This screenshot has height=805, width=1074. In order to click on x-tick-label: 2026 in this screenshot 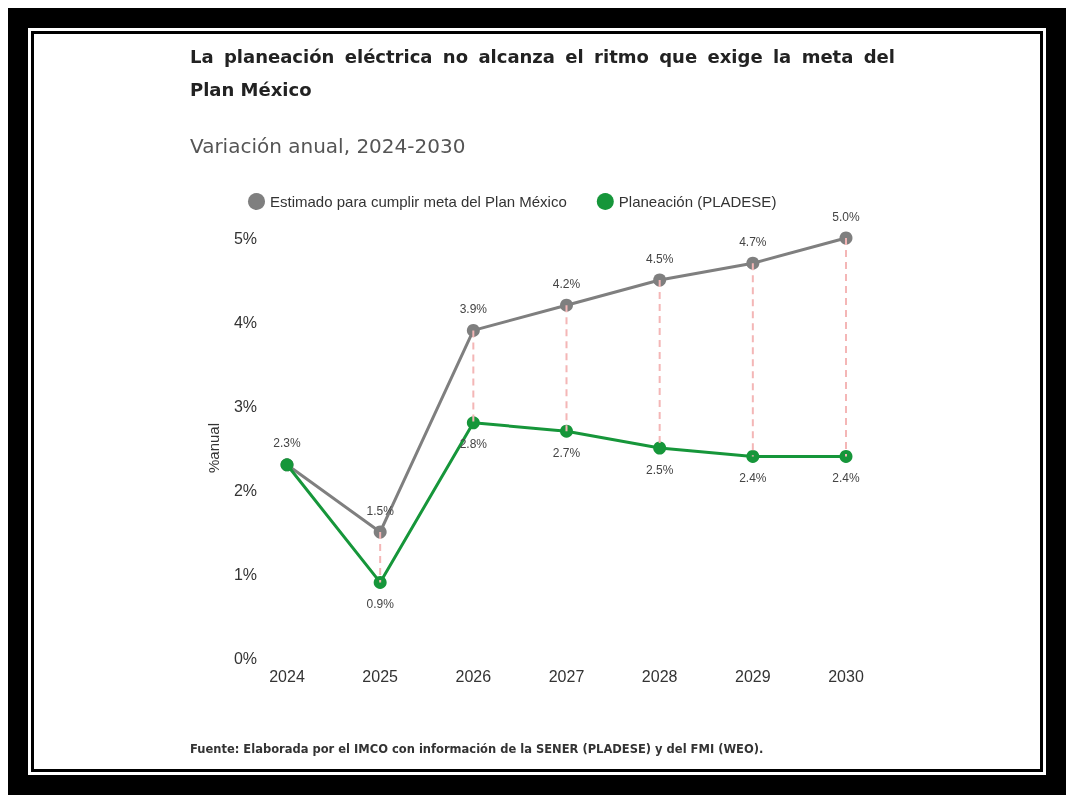, I will do `click(473, 676)`.